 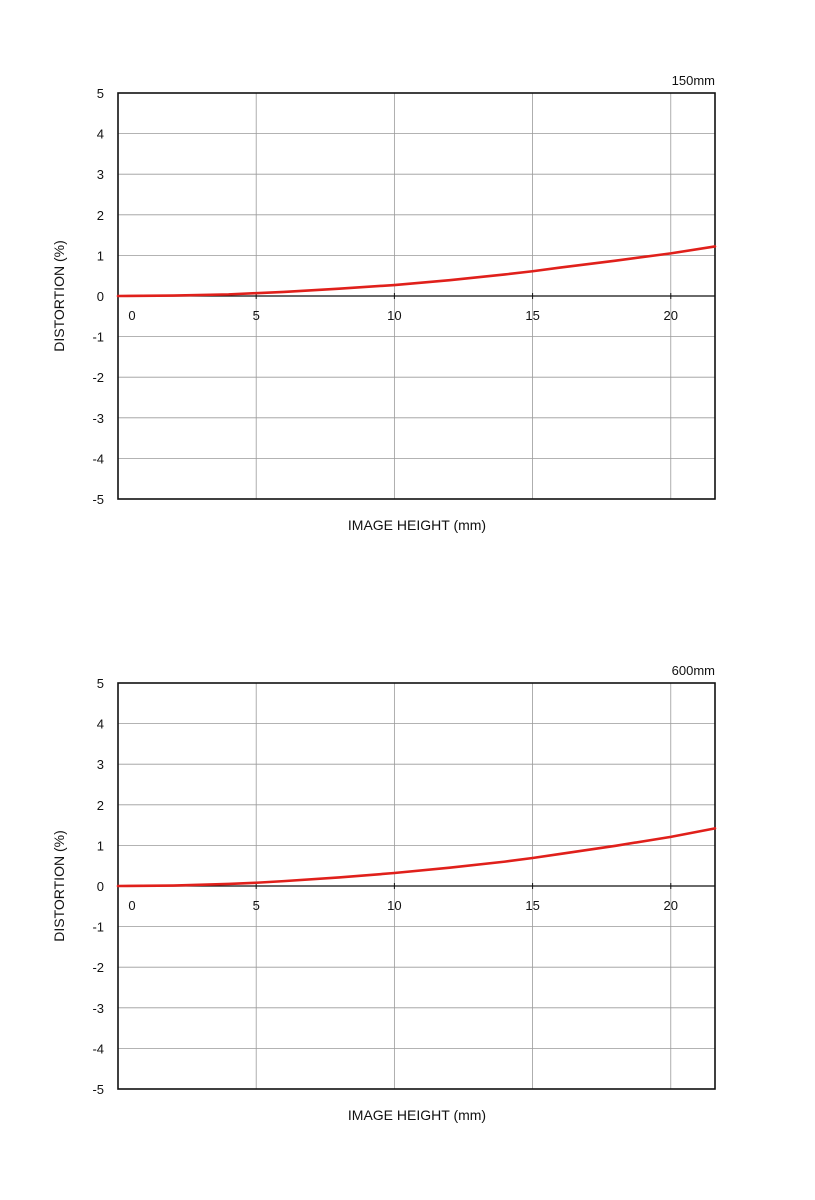 I want to click on chart-title: 600mm, so click(x=693, y=670).